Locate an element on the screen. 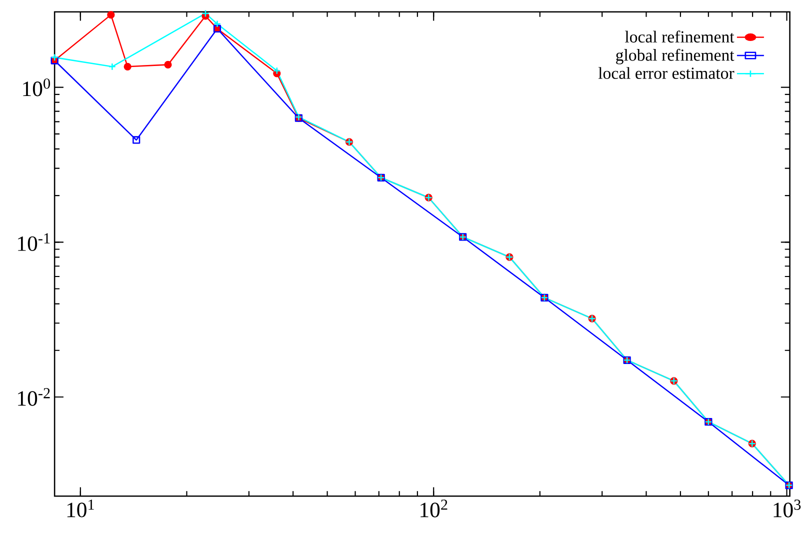 Image resolution: width=805 pixels, height=535 pixels. legend-label: global refinement is located at coordinates (675, 56).